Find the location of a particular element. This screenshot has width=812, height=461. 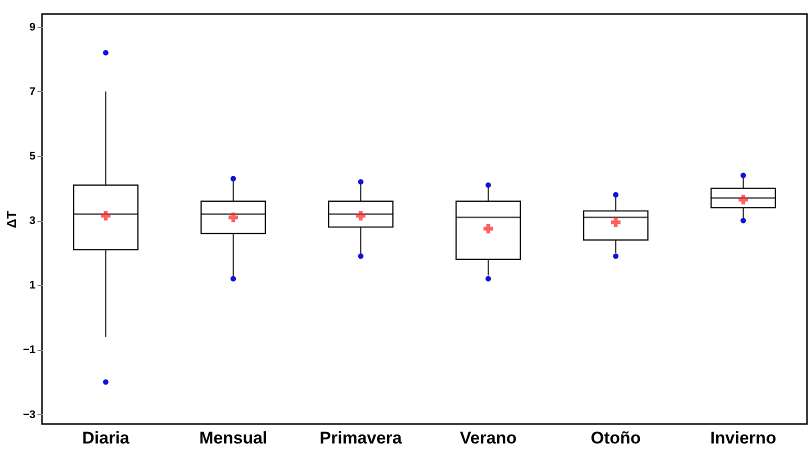

y-tick-label: 5 is located at coordinates (32, 156).